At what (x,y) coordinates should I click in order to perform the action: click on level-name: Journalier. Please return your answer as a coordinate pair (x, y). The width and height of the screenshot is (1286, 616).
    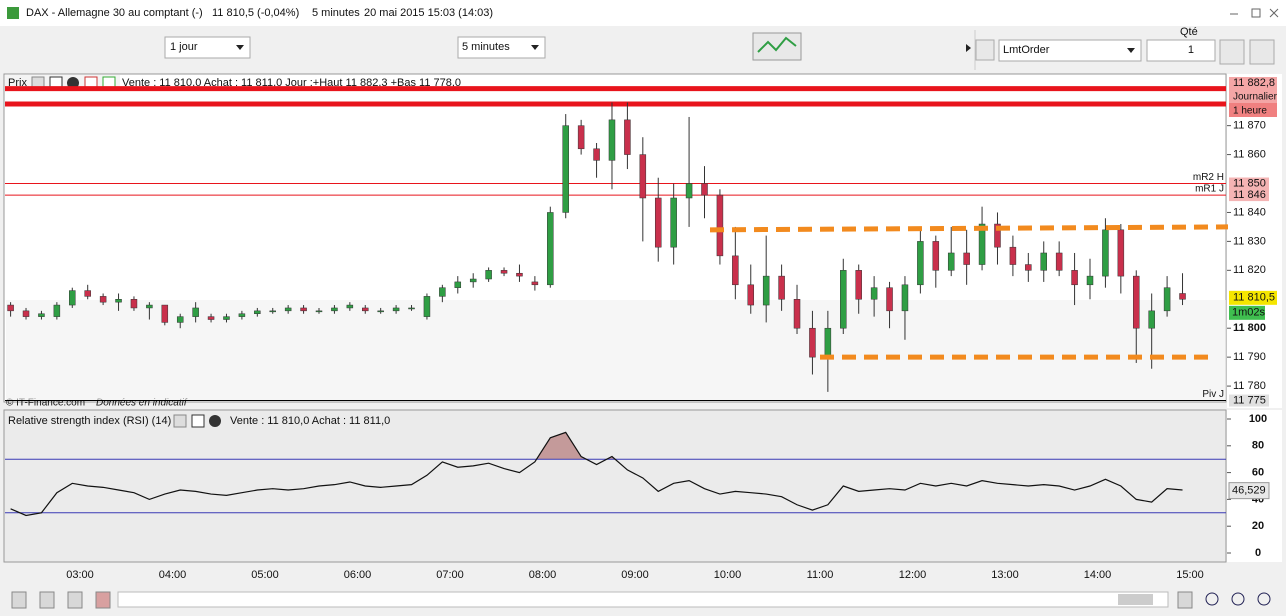
    Looking at the image, I should click on (1255, 97).